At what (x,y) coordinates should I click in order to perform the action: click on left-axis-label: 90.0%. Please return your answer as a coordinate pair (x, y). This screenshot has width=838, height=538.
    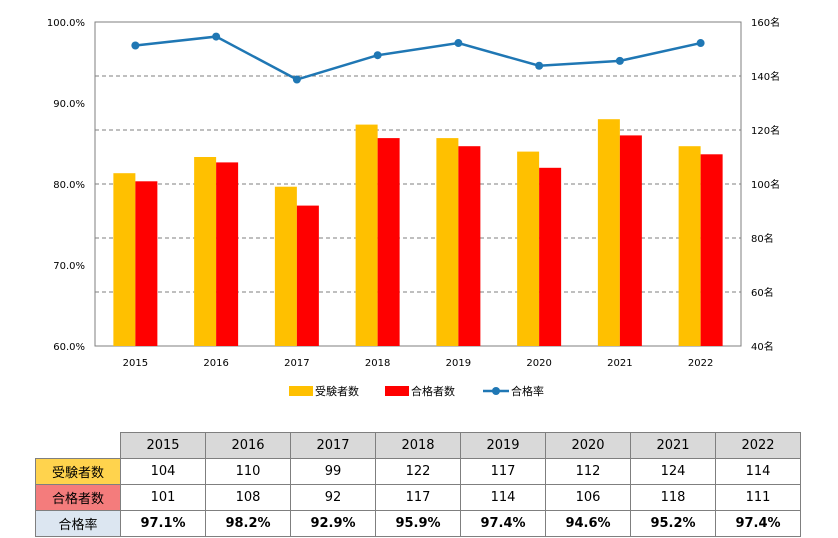
    Looking at the image, I should click on (69, 104).